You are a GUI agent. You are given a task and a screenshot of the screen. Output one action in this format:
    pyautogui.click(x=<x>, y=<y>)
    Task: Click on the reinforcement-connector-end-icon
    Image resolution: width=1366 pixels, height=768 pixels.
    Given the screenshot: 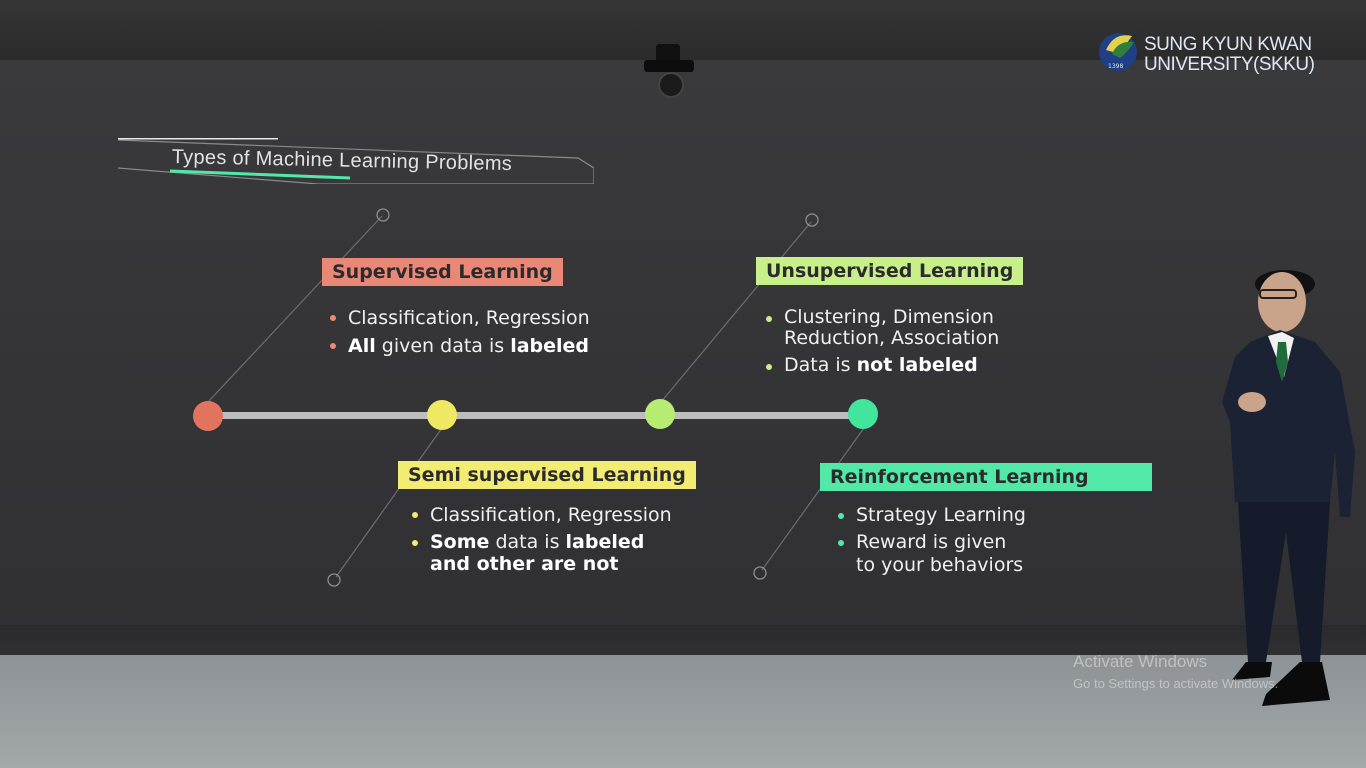 What is the action you would take?
    pyautogui.click(x=760, y=573)
    